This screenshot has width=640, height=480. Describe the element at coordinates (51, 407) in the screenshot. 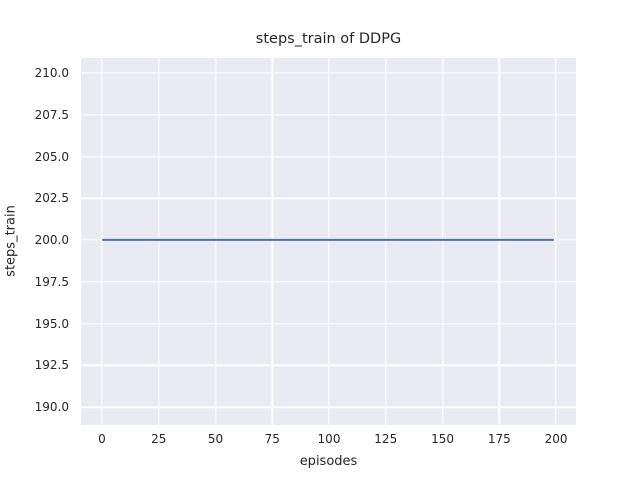

I see `y-tick-label: 190.0` at that location.